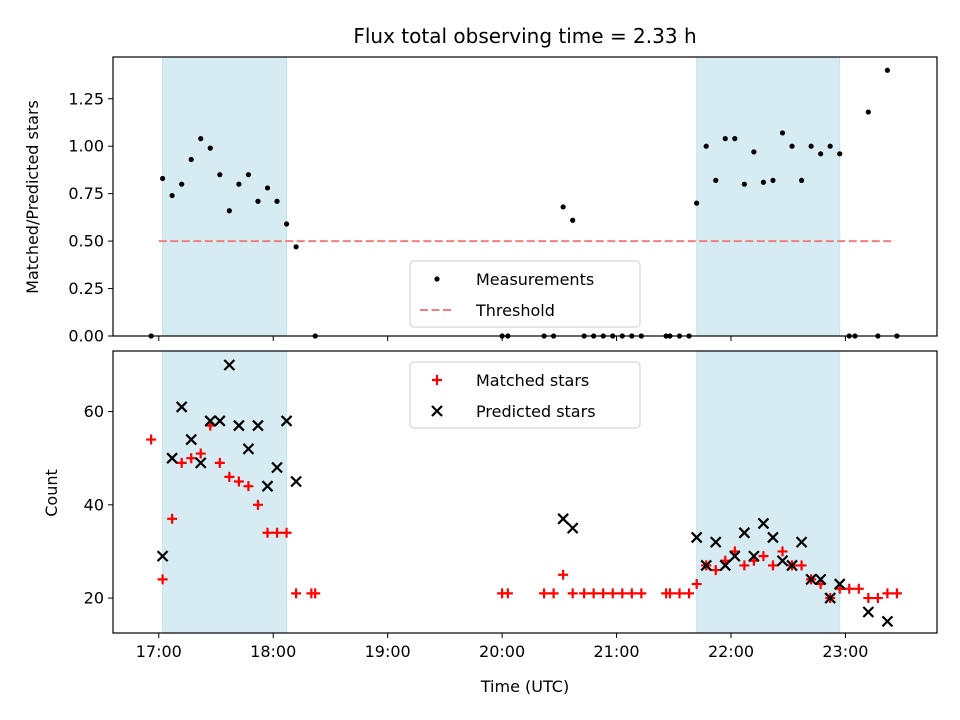  Describe the element at coordinates (437, 411) in the screenshot. I see `legend-predicted-marker` at that location.